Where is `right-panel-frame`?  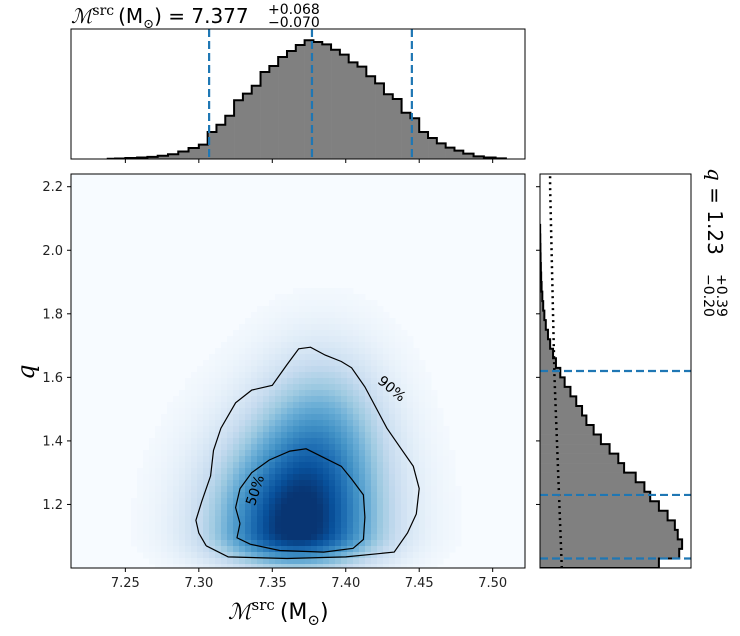 right-panel-frame is located at coordinates (615, 371).